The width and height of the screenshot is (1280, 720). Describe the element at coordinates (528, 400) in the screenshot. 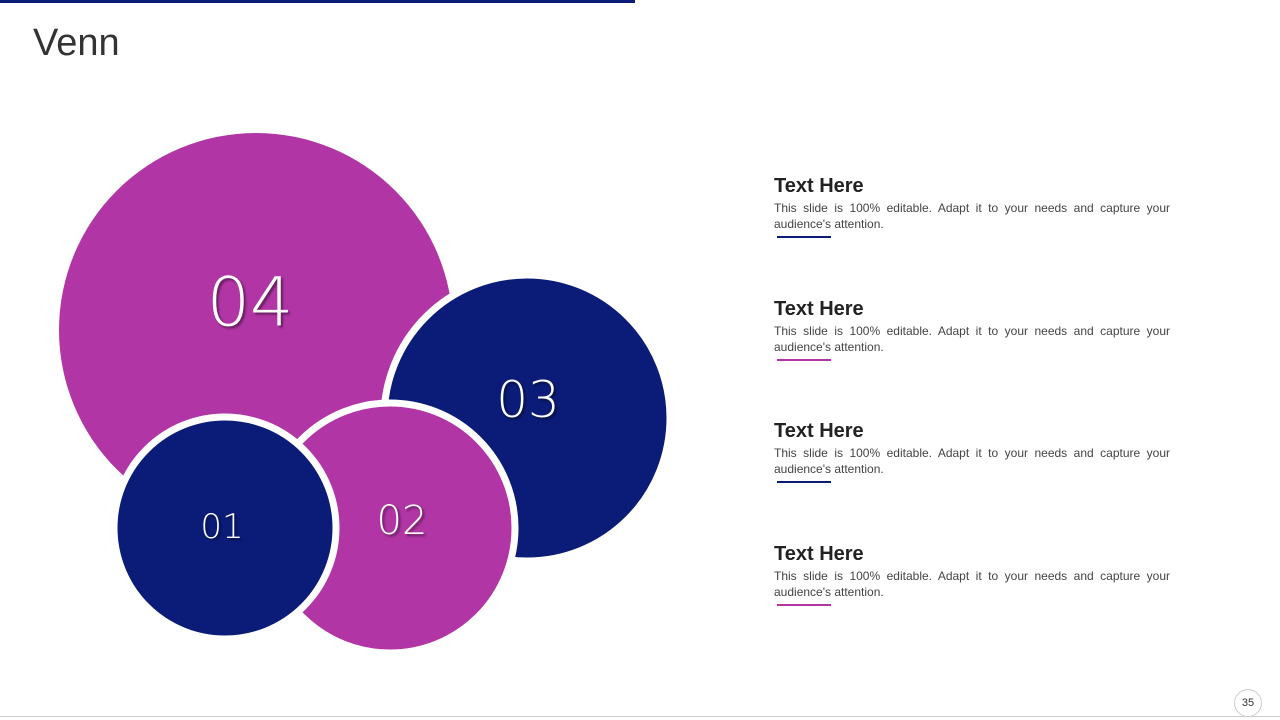

I see `circle-label: 03` at that location.